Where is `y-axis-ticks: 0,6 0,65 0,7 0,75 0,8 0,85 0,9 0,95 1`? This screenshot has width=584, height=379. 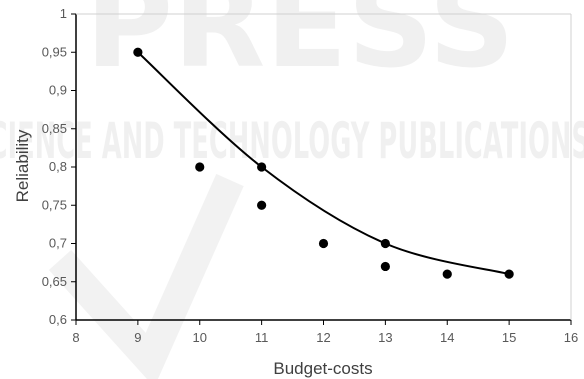 y-axis-ticks: 0,6 0,65 0,7 0,75 0,8 0,85 0,9 0,95 1 is located at coordinates (59, 166).